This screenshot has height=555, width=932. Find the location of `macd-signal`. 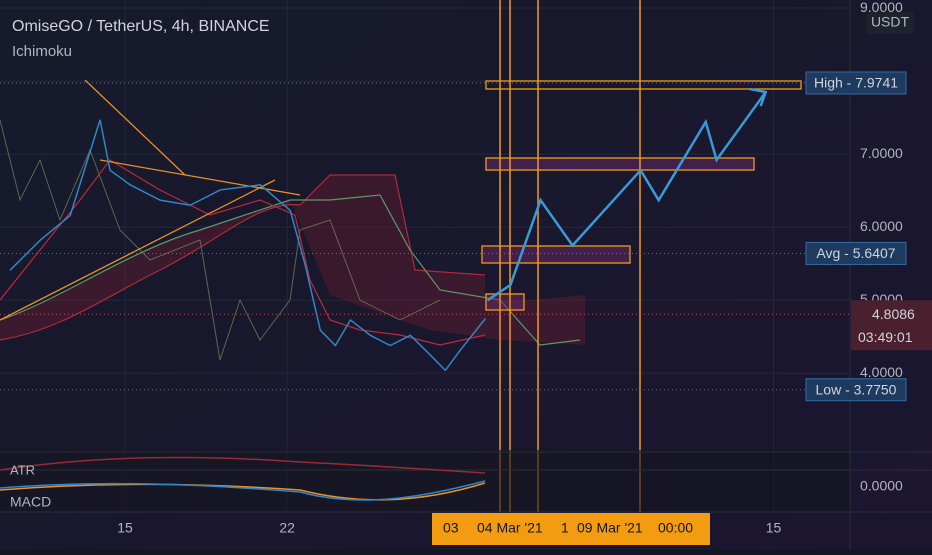

macd-signal is located at coordinates (243, 491).